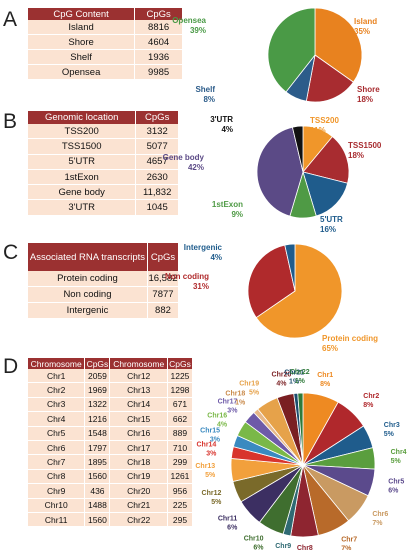 The width and height of the screenshot is (416, 550). What do you see at coordinates (206, 445) in the screenshot?
I see `slice-label: Chr14` at bounding box center [206, 445].